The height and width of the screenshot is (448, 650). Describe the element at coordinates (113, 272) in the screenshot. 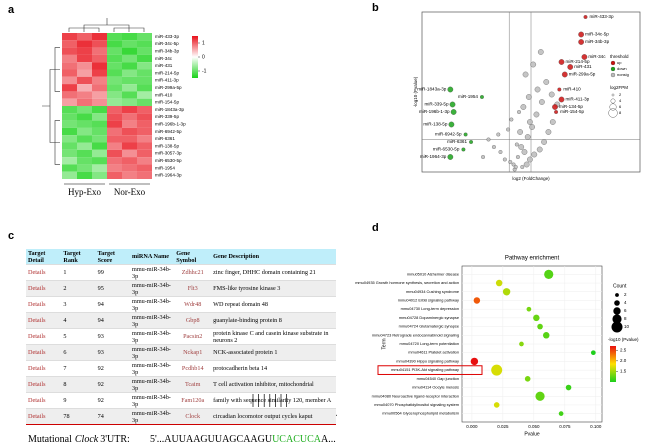

I see `table-cell: 99` at that location.